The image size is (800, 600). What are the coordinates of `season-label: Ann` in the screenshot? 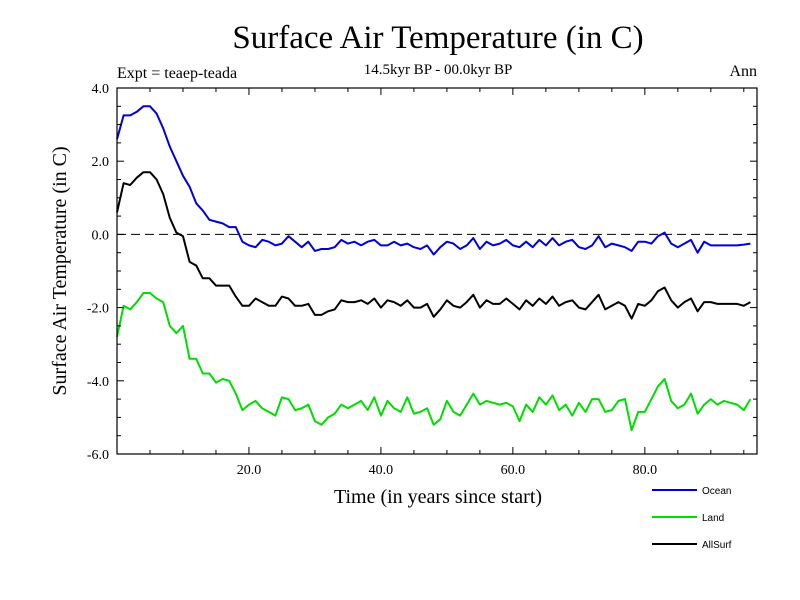 It's located at (743, 71).